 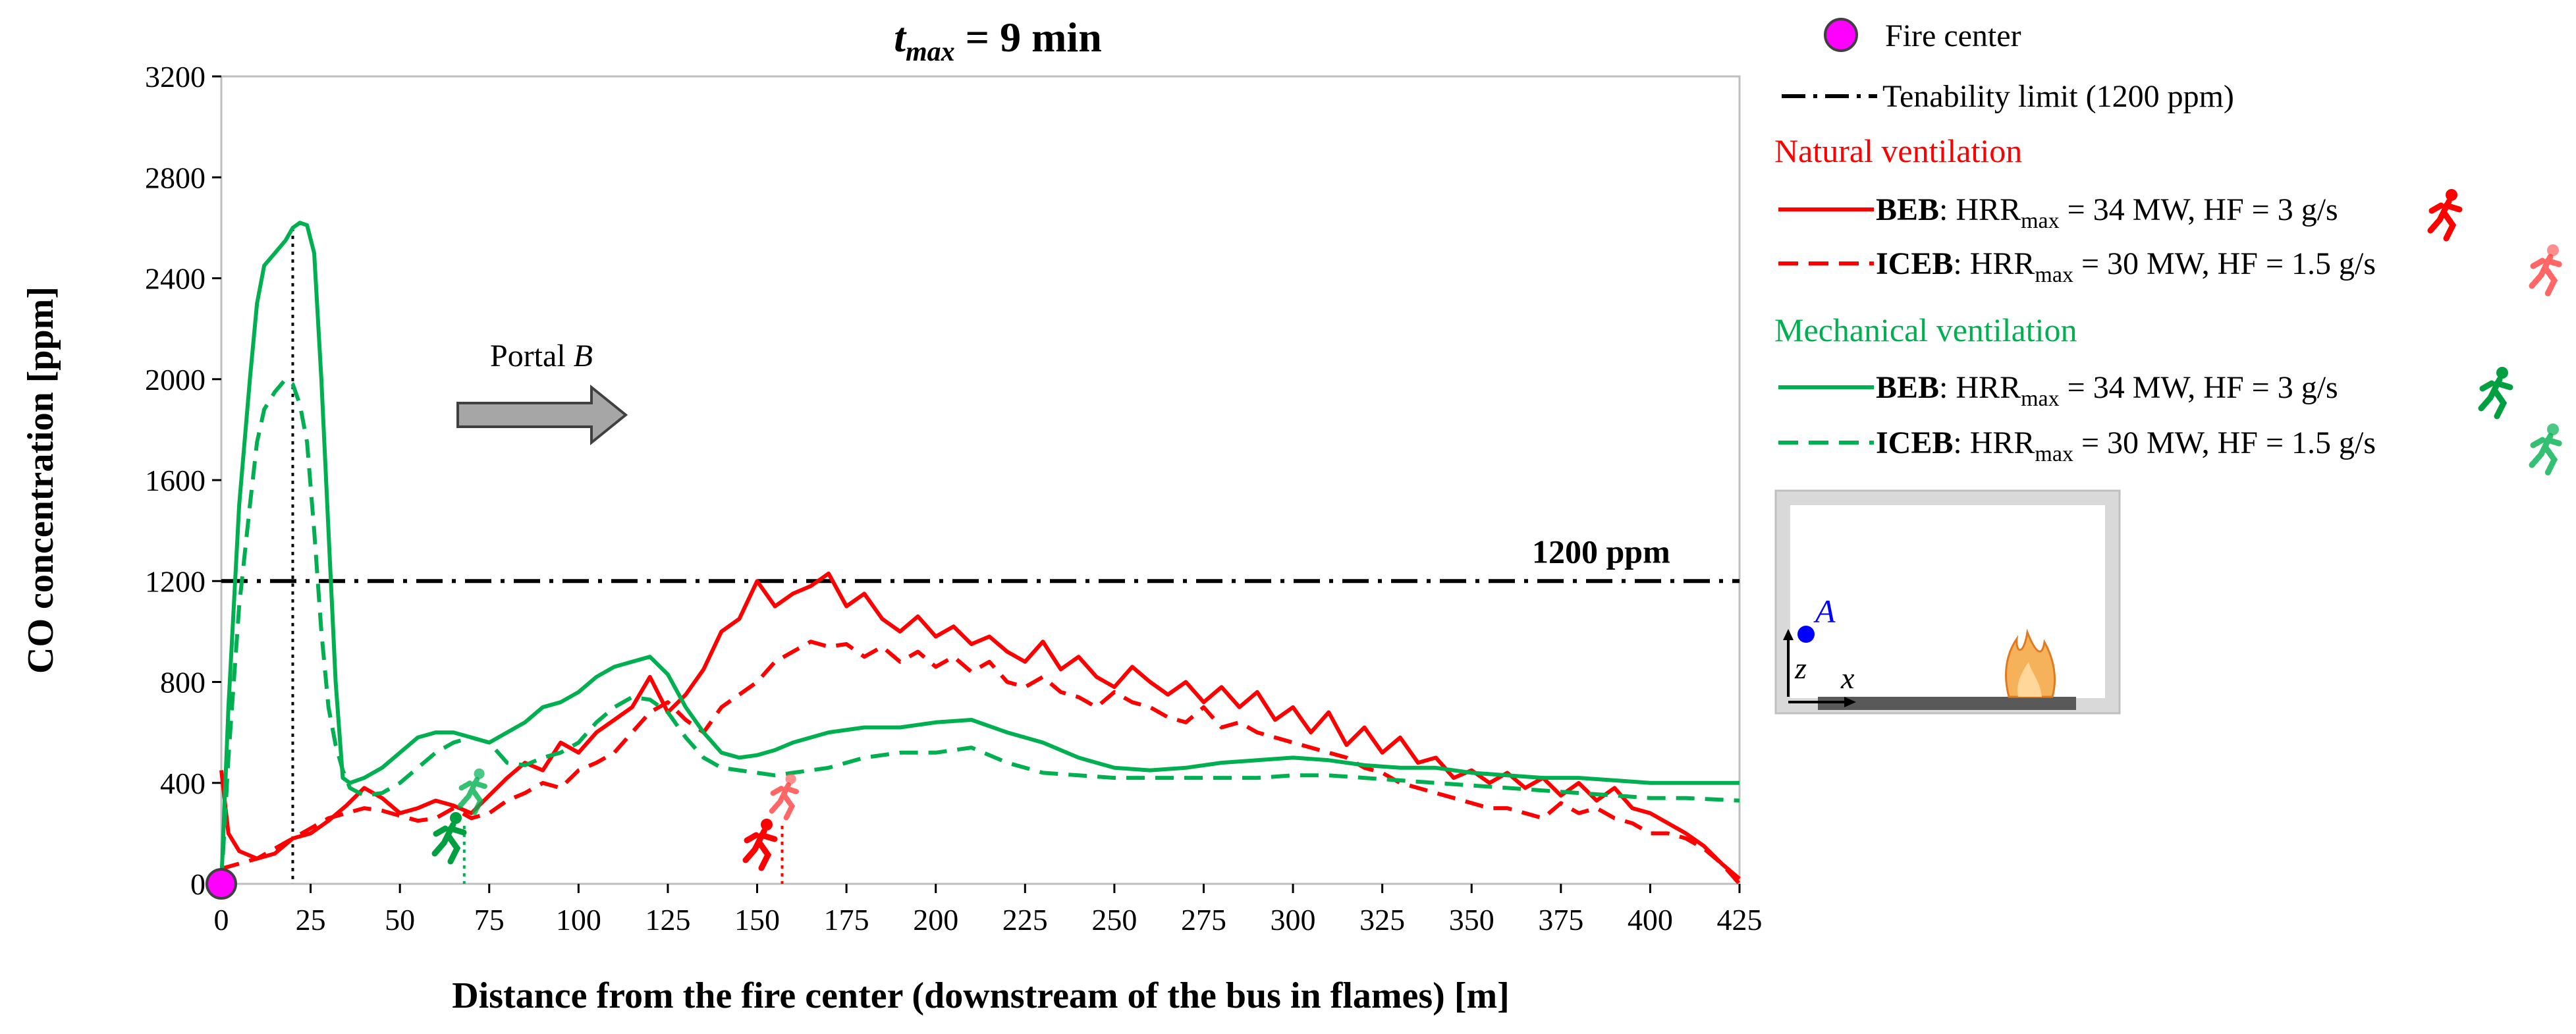 What do you see at coordinates (998, 40) in the screenshot?
I see `chart-title: tmax = 9 min` at bounding box center [998, 40].